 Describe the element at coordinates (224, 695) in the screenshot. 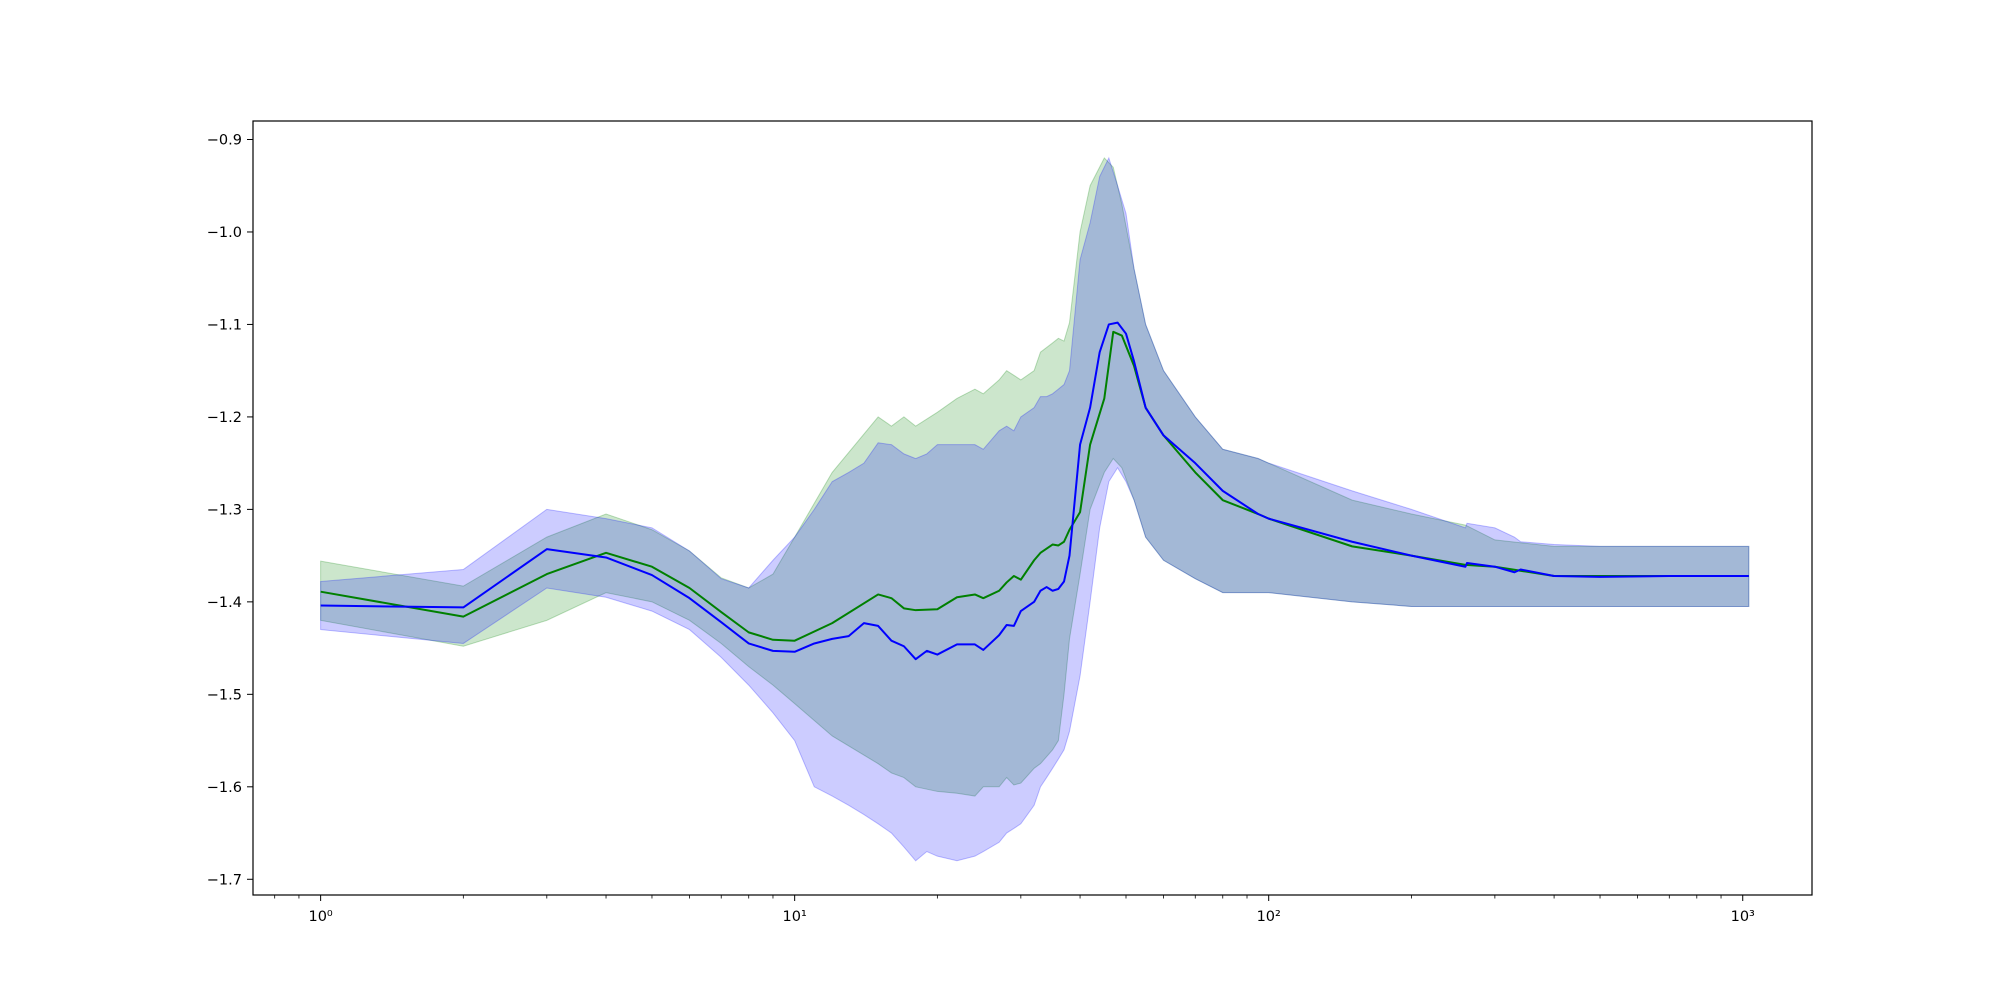

I see `y-tick-label: −1.5` at that location.